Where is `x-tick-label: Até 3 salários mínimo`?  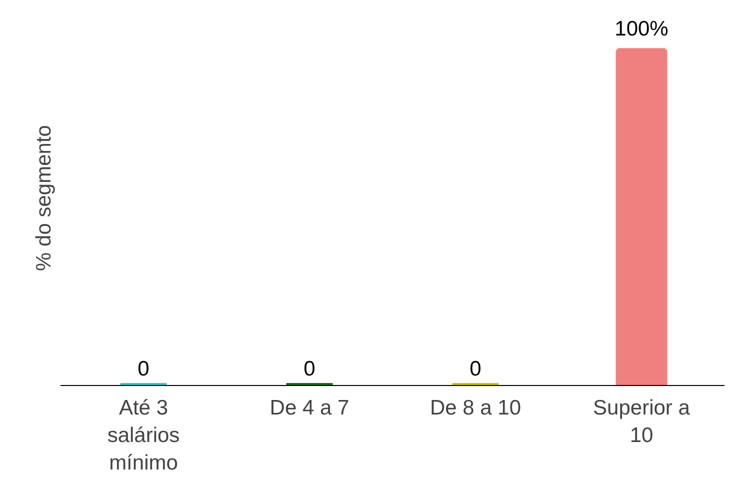
x-tick-label: Até 3 salários mínimo is located at coordinates (143, 435).